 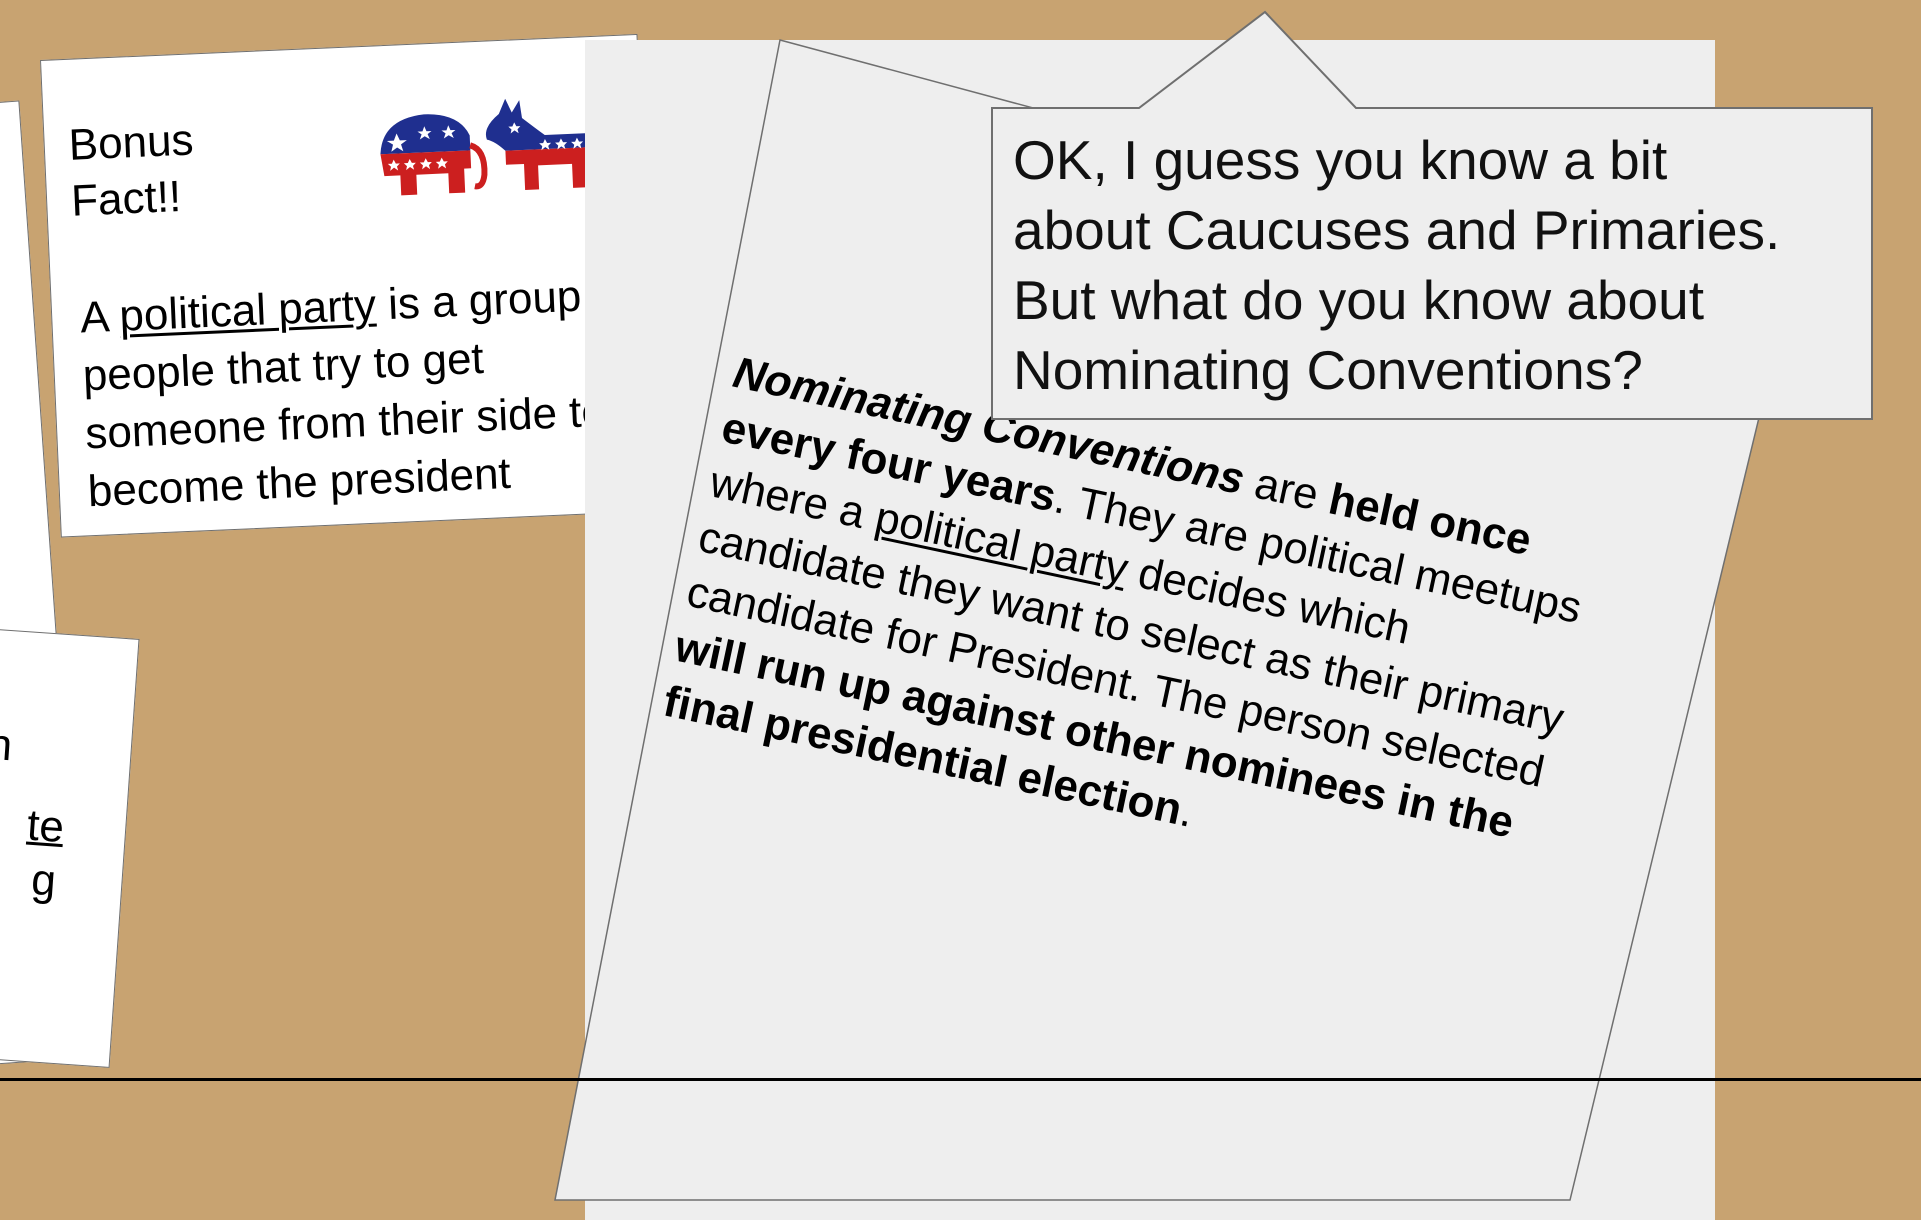 What do you see at coordinates (539, 144) in the screenshot?
I see `donkey-icon` at bounding box center [539, 144].